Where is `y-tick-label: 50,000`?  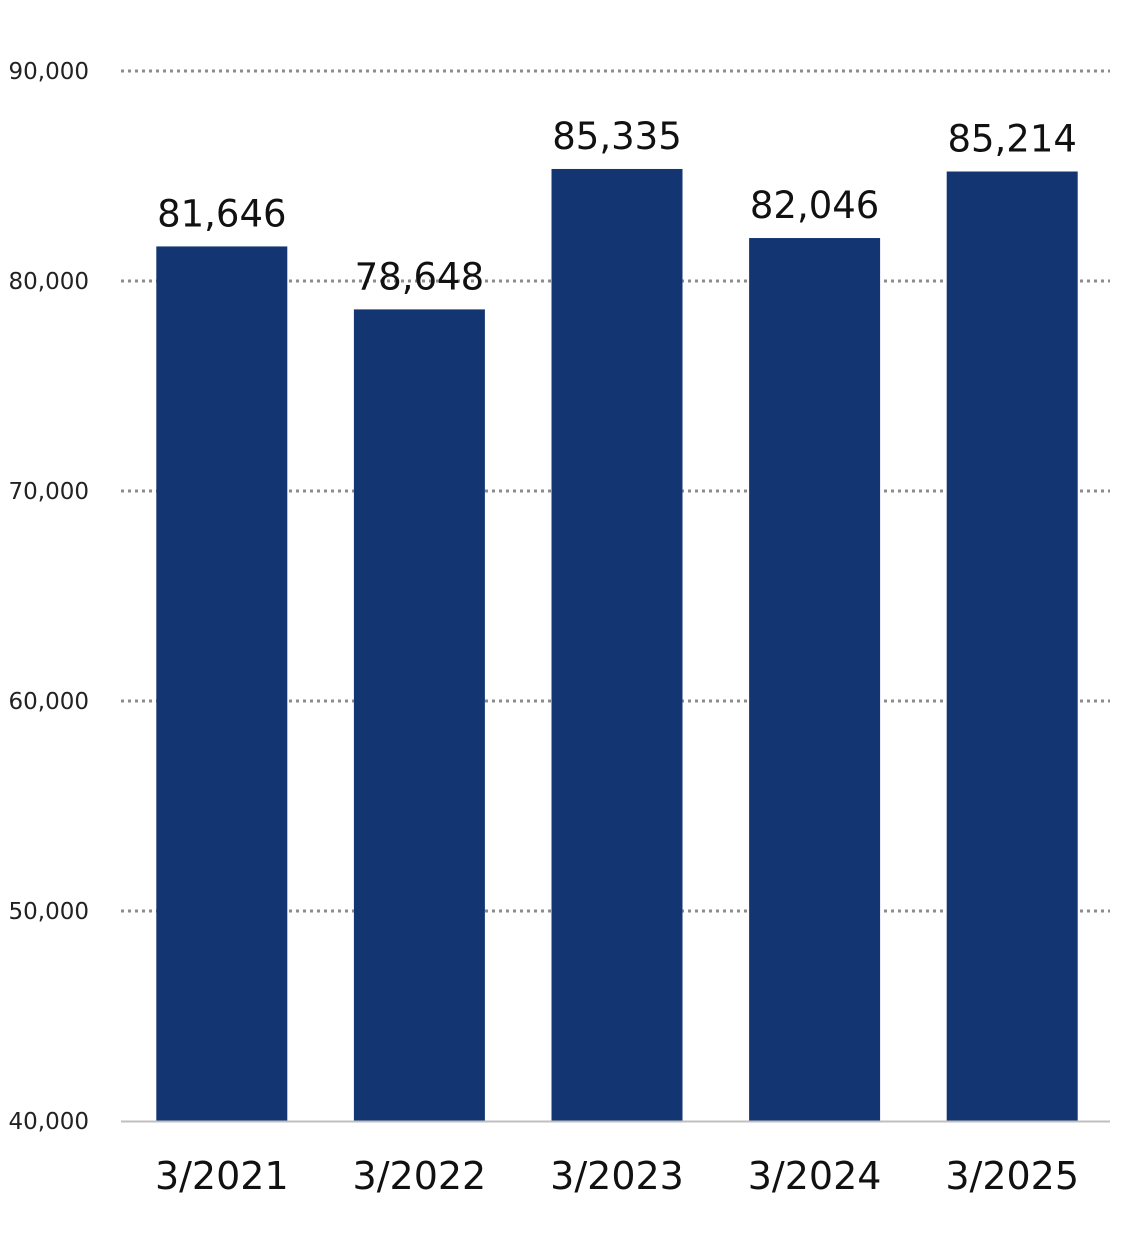 y-tick-label: 50,000 is located at coordinates (49, 912).